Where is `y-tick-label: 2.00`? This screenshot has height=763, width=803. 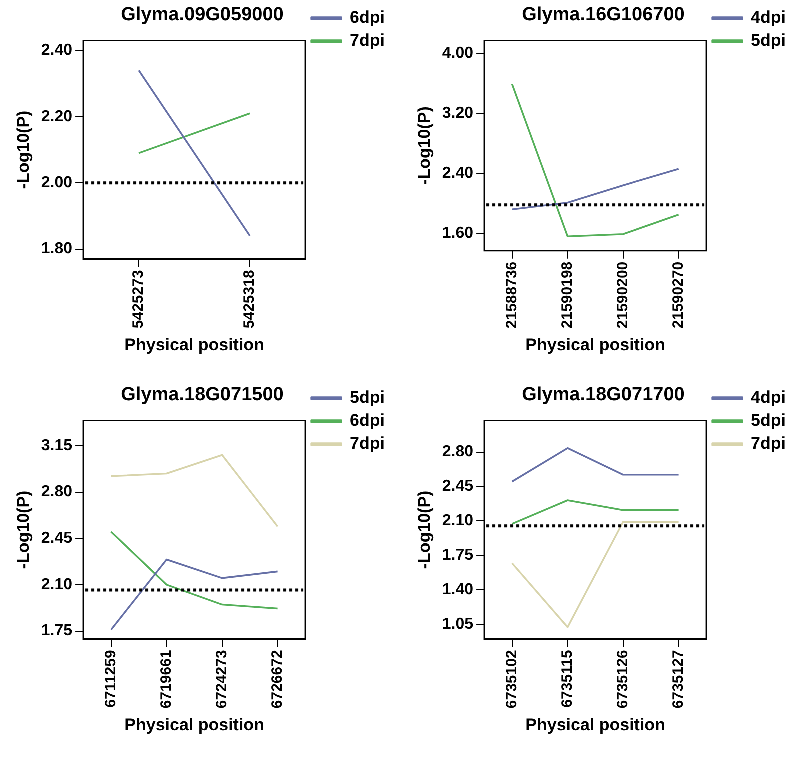
y-tick-label: 2.00 is located at coordinates (57, 183).